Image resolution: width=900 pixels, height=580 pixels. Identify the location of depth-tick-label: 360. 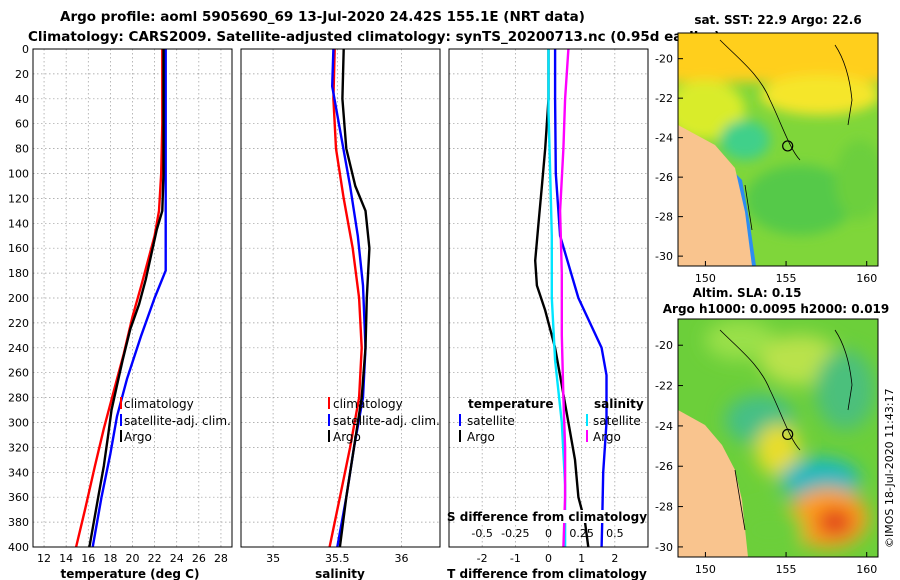
(18, 497).